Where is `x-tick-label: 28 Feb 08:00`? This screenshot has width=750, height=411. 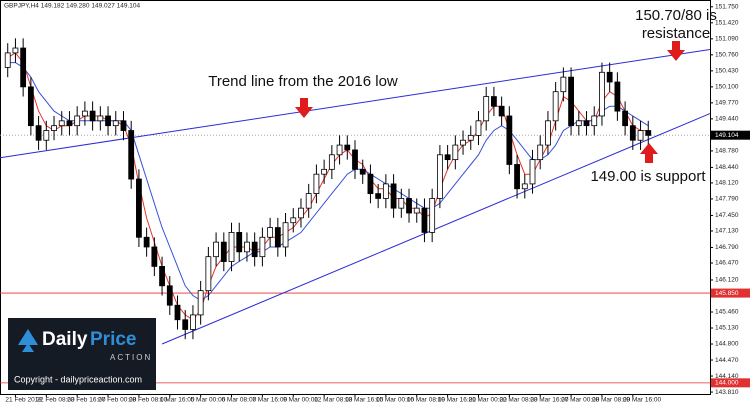 x-tick-label: 28 Feb 08:00 is located at coordinates (148, 400).